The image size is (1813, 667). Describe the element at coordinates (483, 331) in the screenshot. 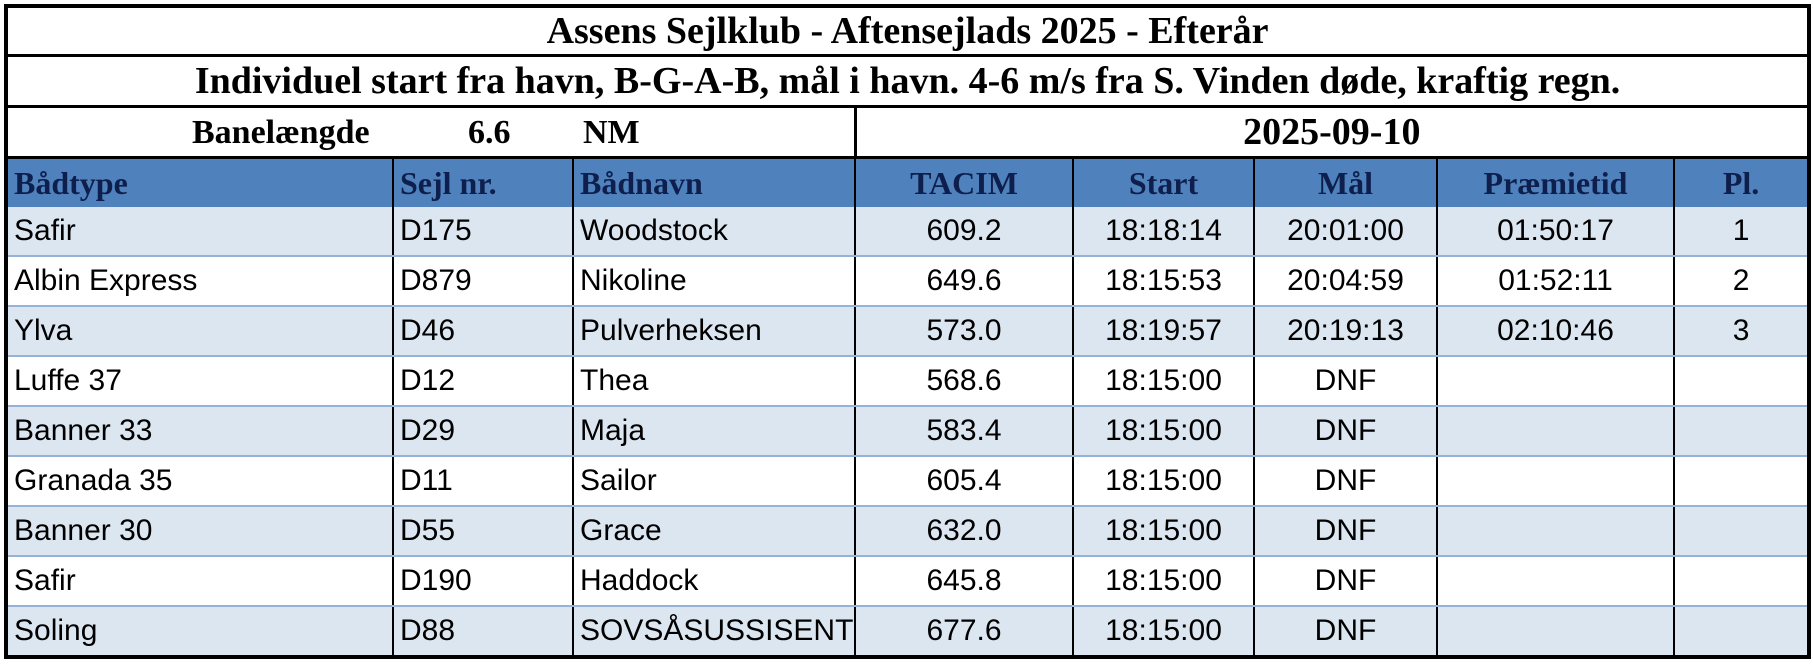

I see `table-cell: D46` at that location.